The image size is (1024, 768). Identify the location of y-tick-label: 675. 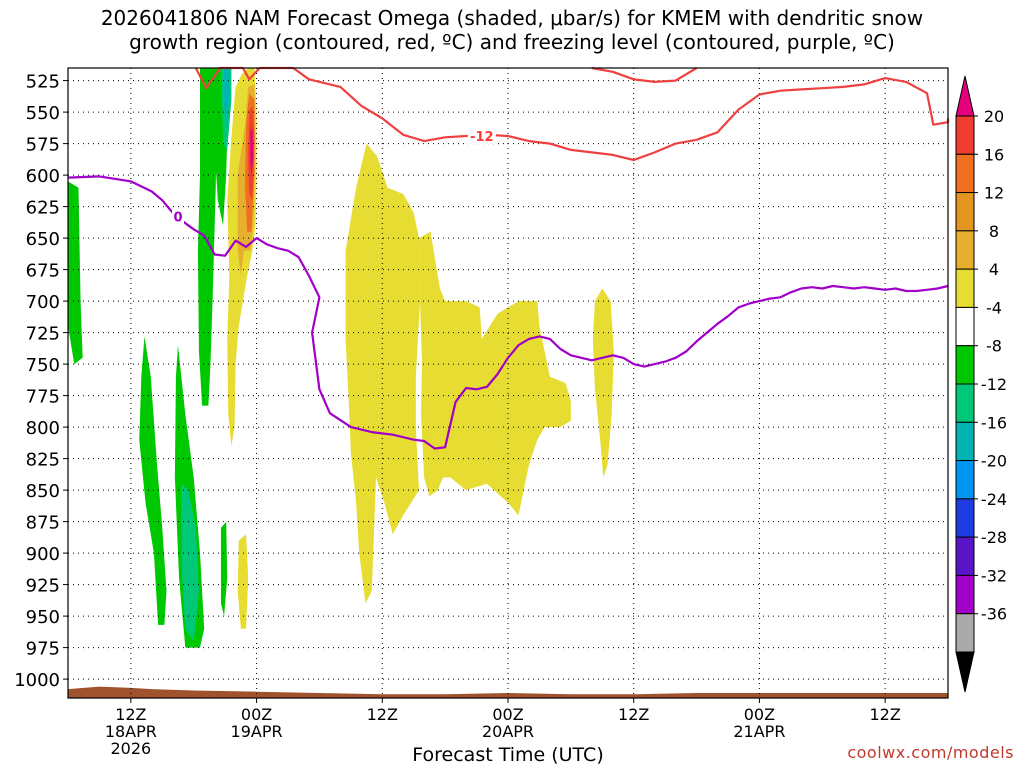
(43, 271).